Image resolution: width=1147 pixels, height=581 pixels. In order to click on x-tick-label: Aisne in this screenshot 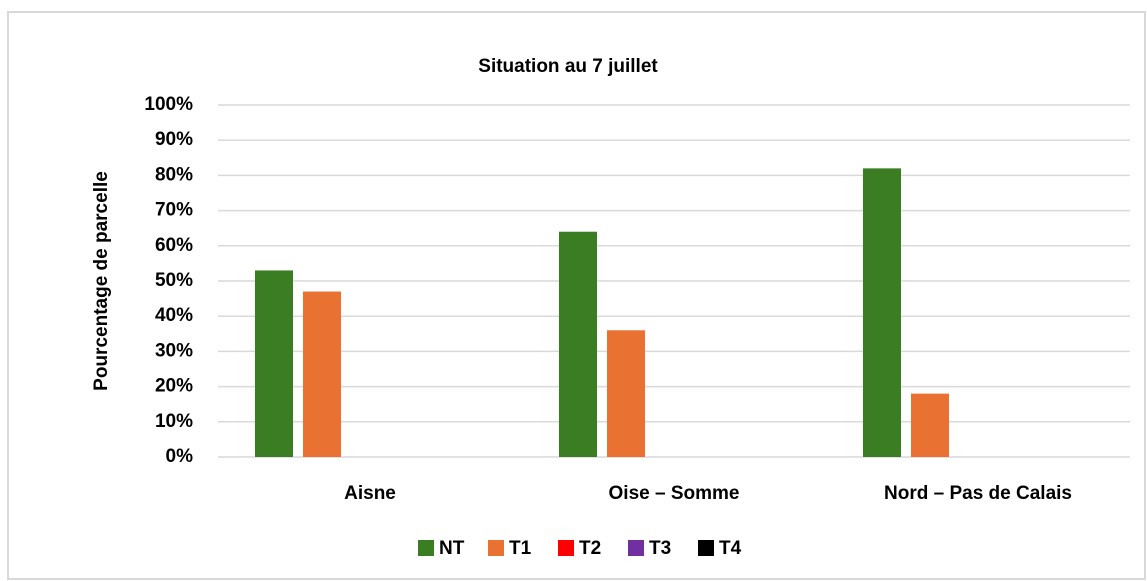, I will do `click(370, 493)`.